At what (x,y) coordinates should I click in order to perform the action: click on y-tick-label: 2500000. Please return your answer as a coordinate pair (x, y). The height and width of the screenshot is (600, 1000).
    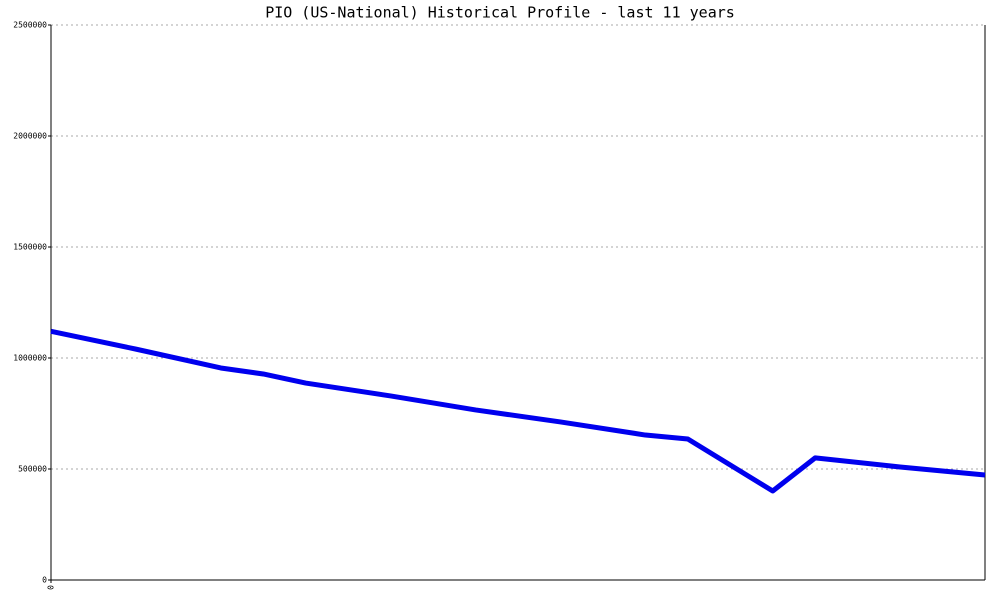
    Looking at the image, I should click on (30, 25).